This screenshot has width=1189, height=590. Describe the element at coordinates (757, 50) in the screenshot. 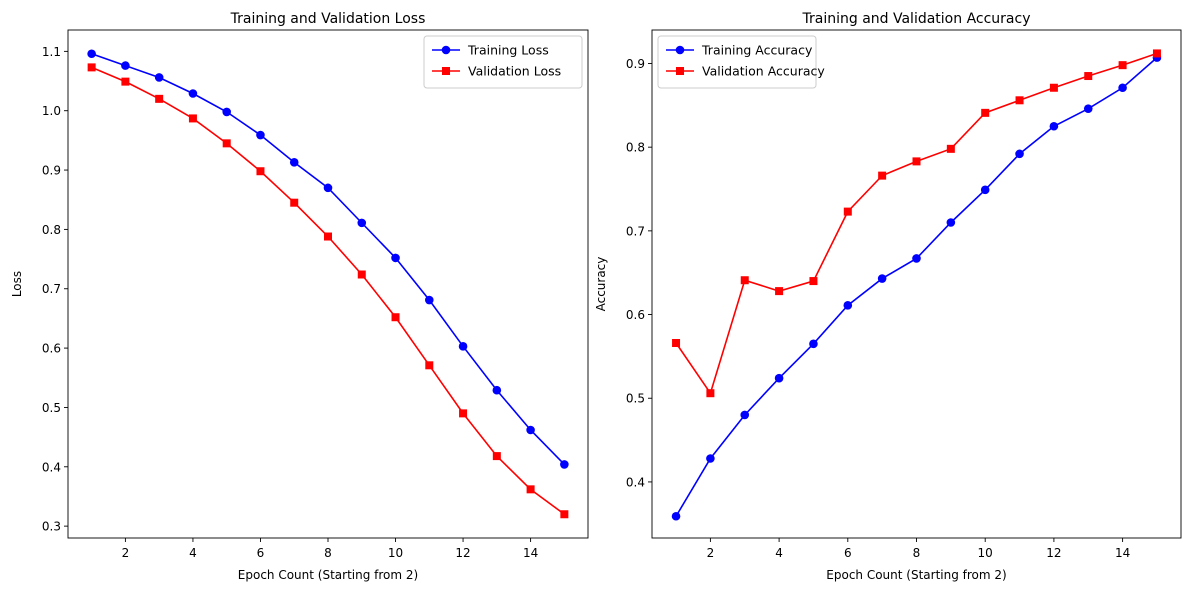

I see `legend-label: Training Accuracy` at that location.